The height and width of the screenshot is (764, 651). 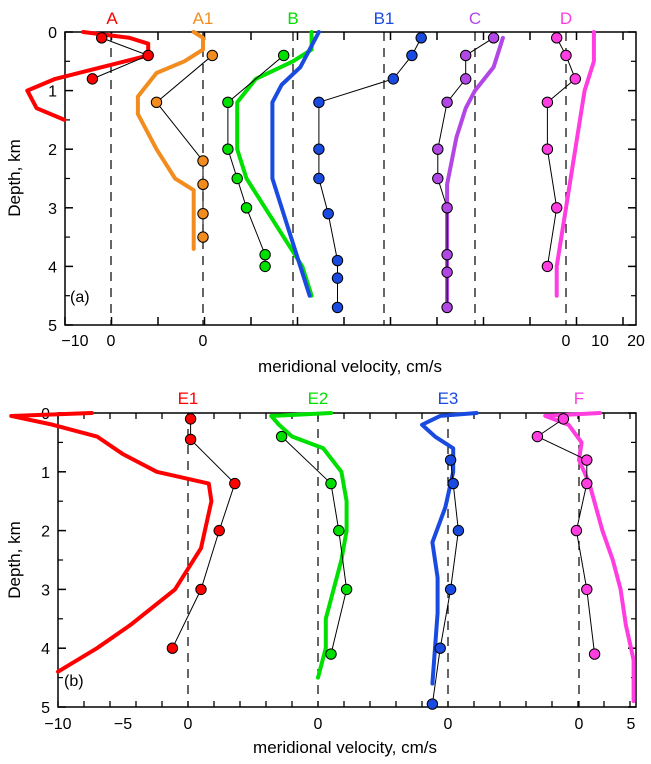 I want to click on series-A: A, so click(x=89, y=65).